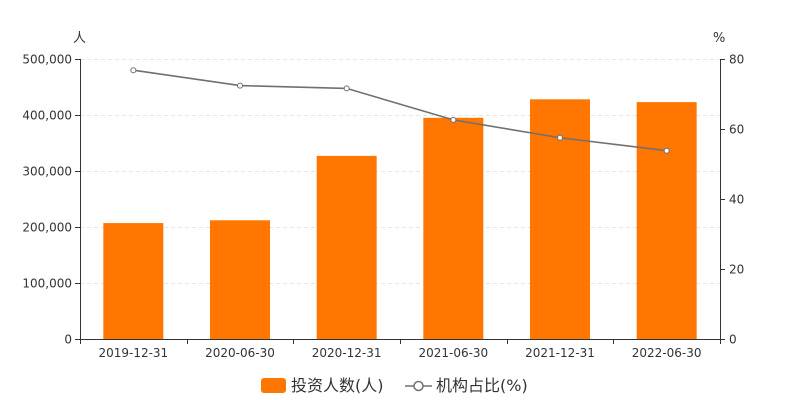 The width and height of the screenshot is (800, 400). I want to click on right-axis-tick-label: 0, so click(733, 340).